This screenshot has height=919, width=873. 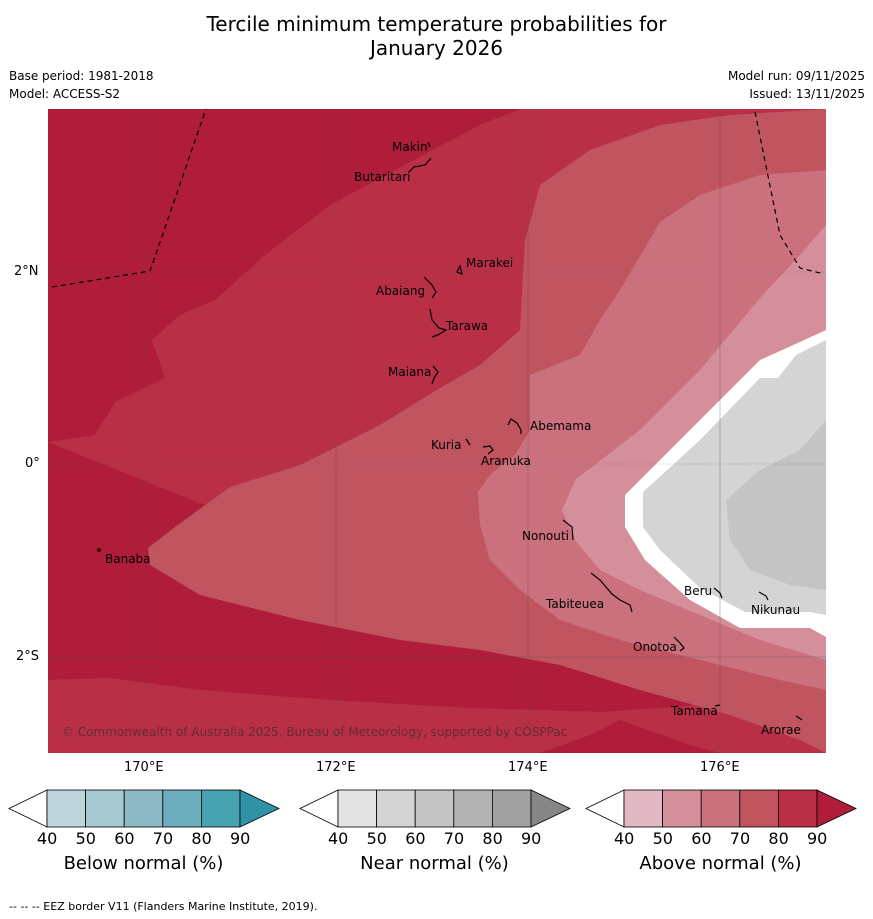 I want to click on near-normal-colorbar-tick: 60, so click(x=415, y=838).